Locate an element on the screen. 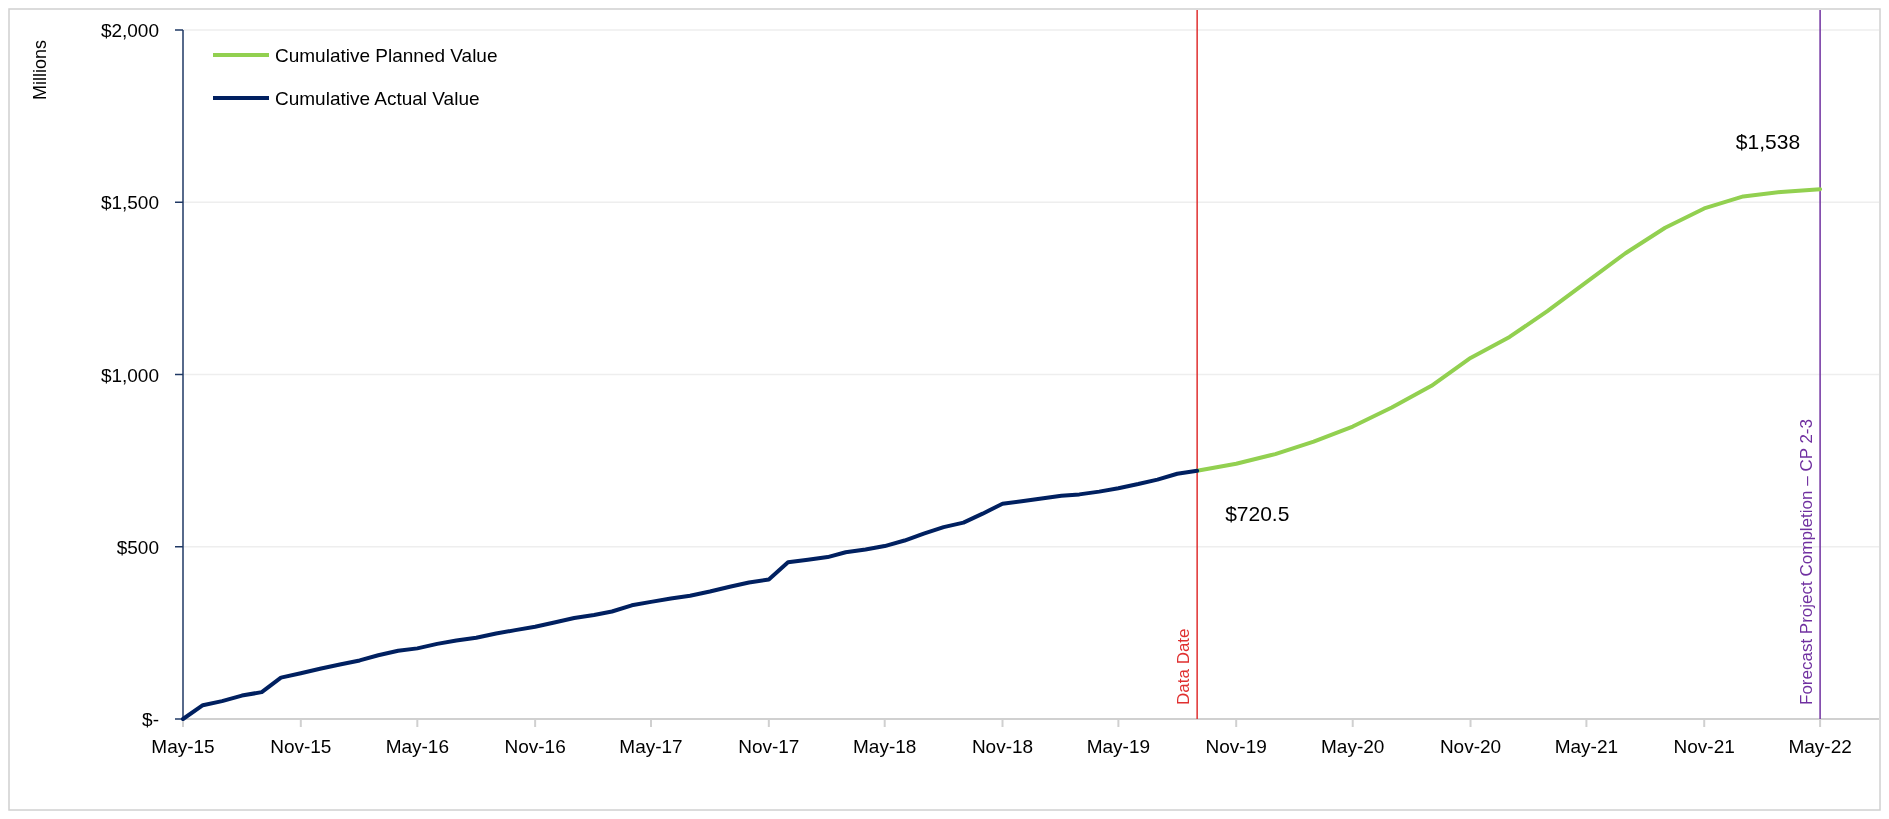  annotation: $720.5 is located at coordinates (1257, 513).